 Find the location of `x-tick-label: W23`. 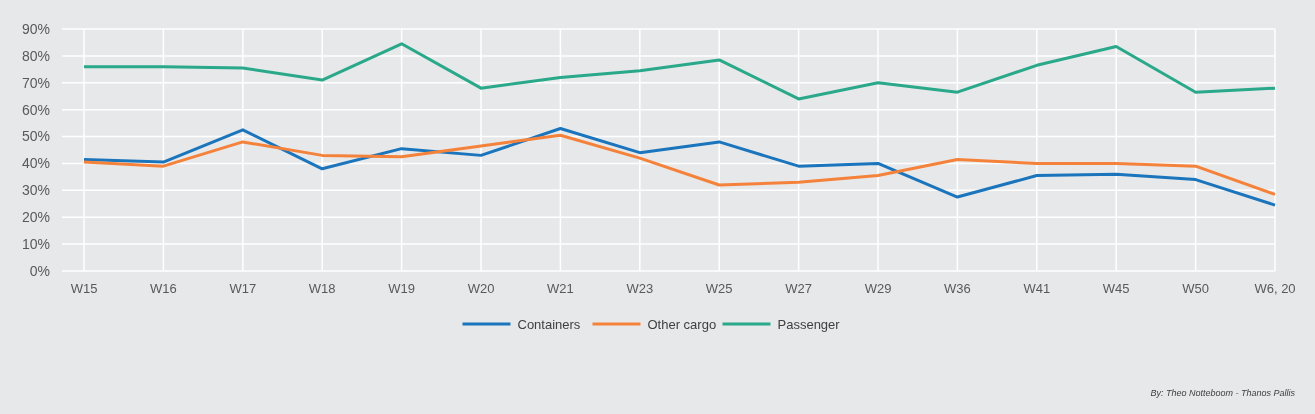

x-tick-label: W23 is located at coordinates (640, 288).